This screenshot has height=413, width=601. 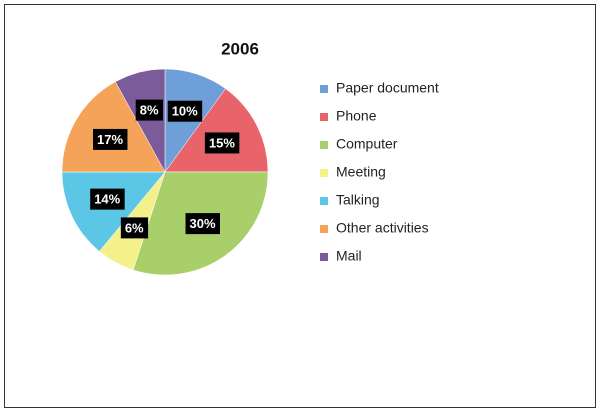 What do you see at coordinates (387, 88) in the screenshot?
I see `legend-label: Paper document` at bounding box center [387, 88].